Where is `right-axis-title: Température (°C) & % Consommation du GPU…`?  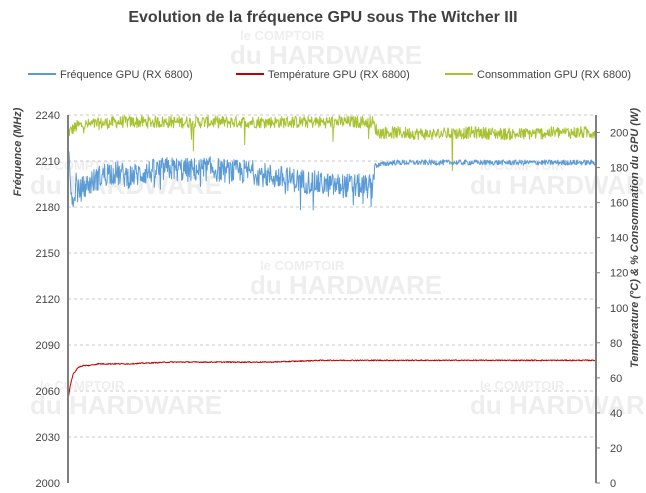
right-axis-title: Température (°C) & % Consommation du GPU… is located at coordinates (635, 238).